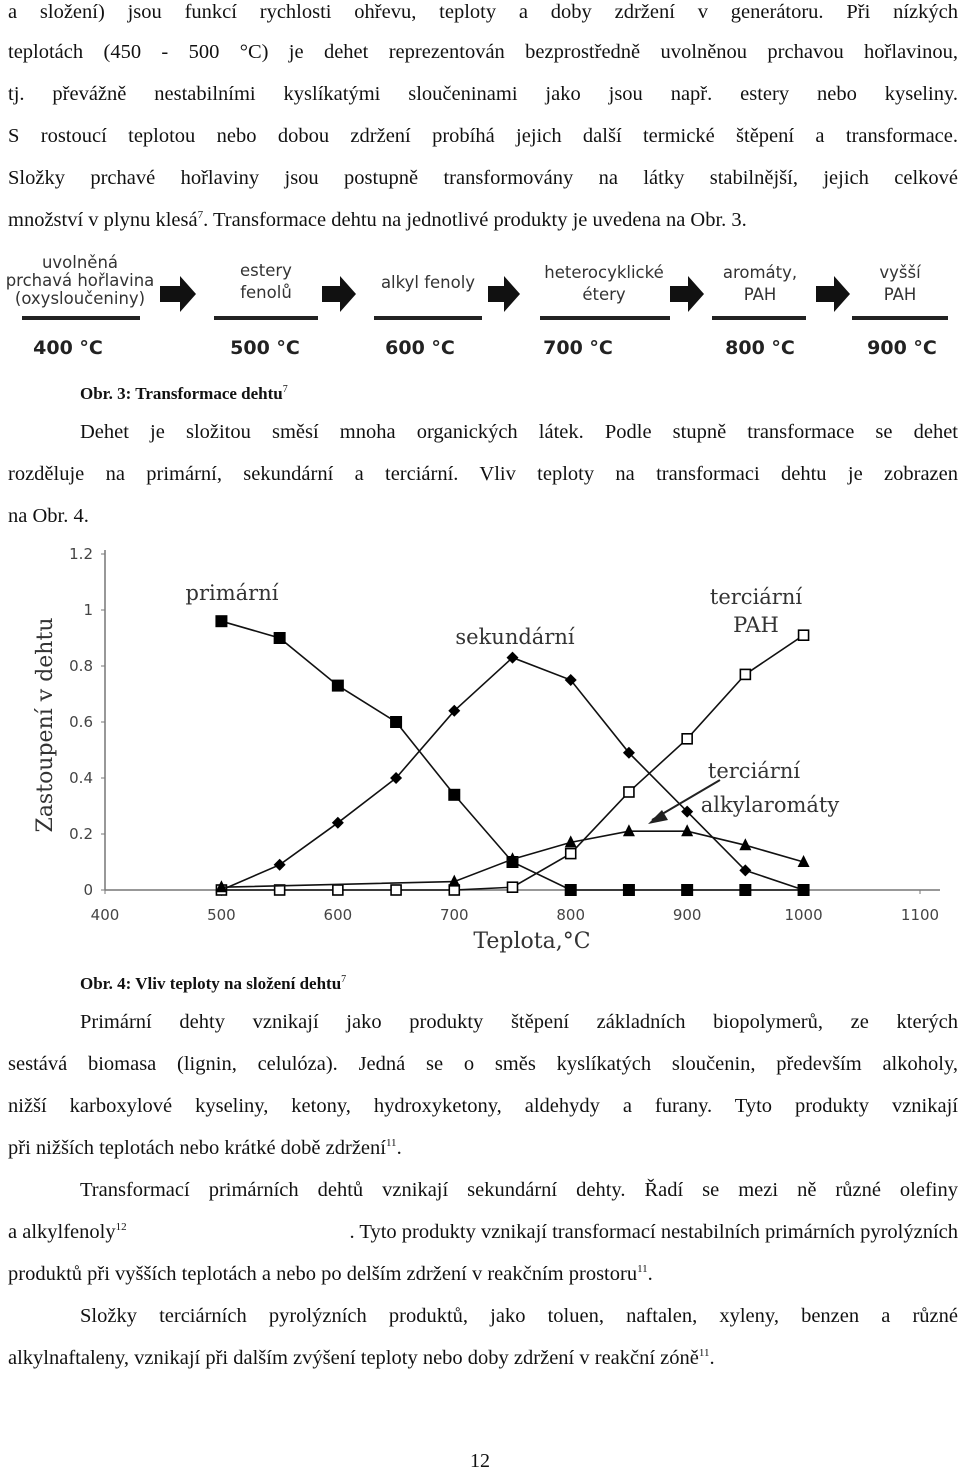  Describe the element at coordinates (181, 393) in the screenshot. I see `caption-text: Obr. 3: Transformace dehtu` at that location.